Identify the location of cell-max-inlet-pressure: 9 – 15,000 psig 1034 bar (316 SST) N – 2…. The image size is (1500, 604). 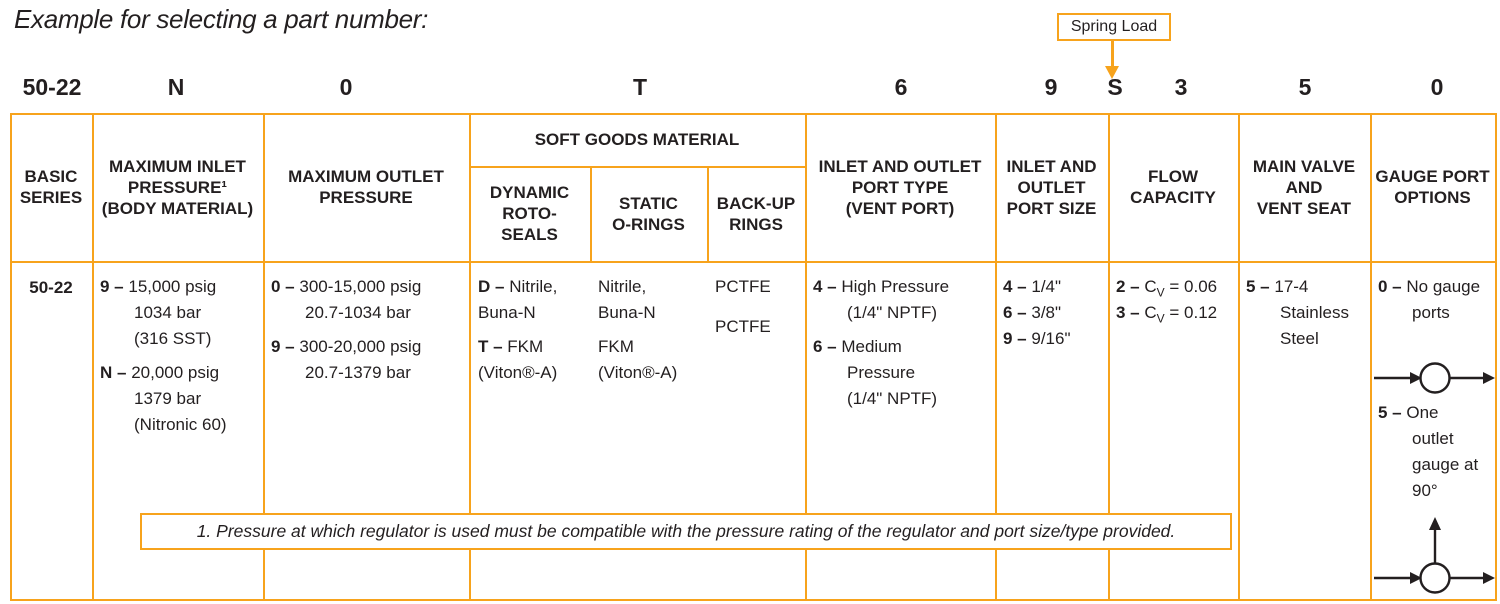
(180, 360).